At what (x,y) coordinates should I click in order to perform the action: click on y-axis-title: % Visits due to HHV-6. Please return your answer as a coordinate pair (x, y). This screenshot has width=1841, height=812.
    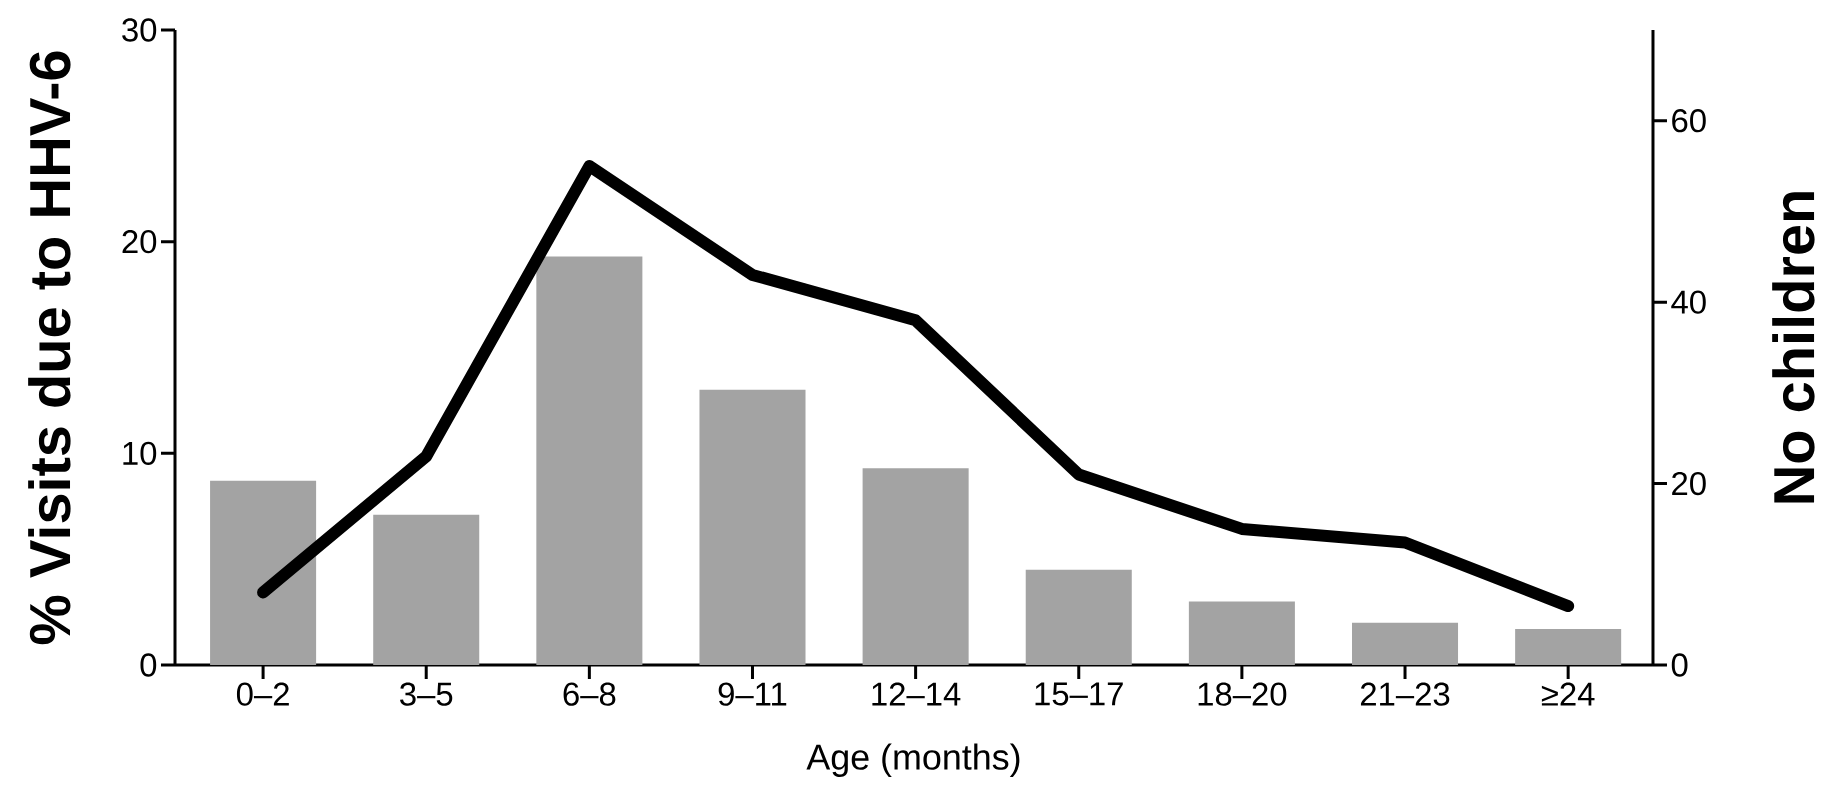
    Looking at the image, I should click on (49, 348).